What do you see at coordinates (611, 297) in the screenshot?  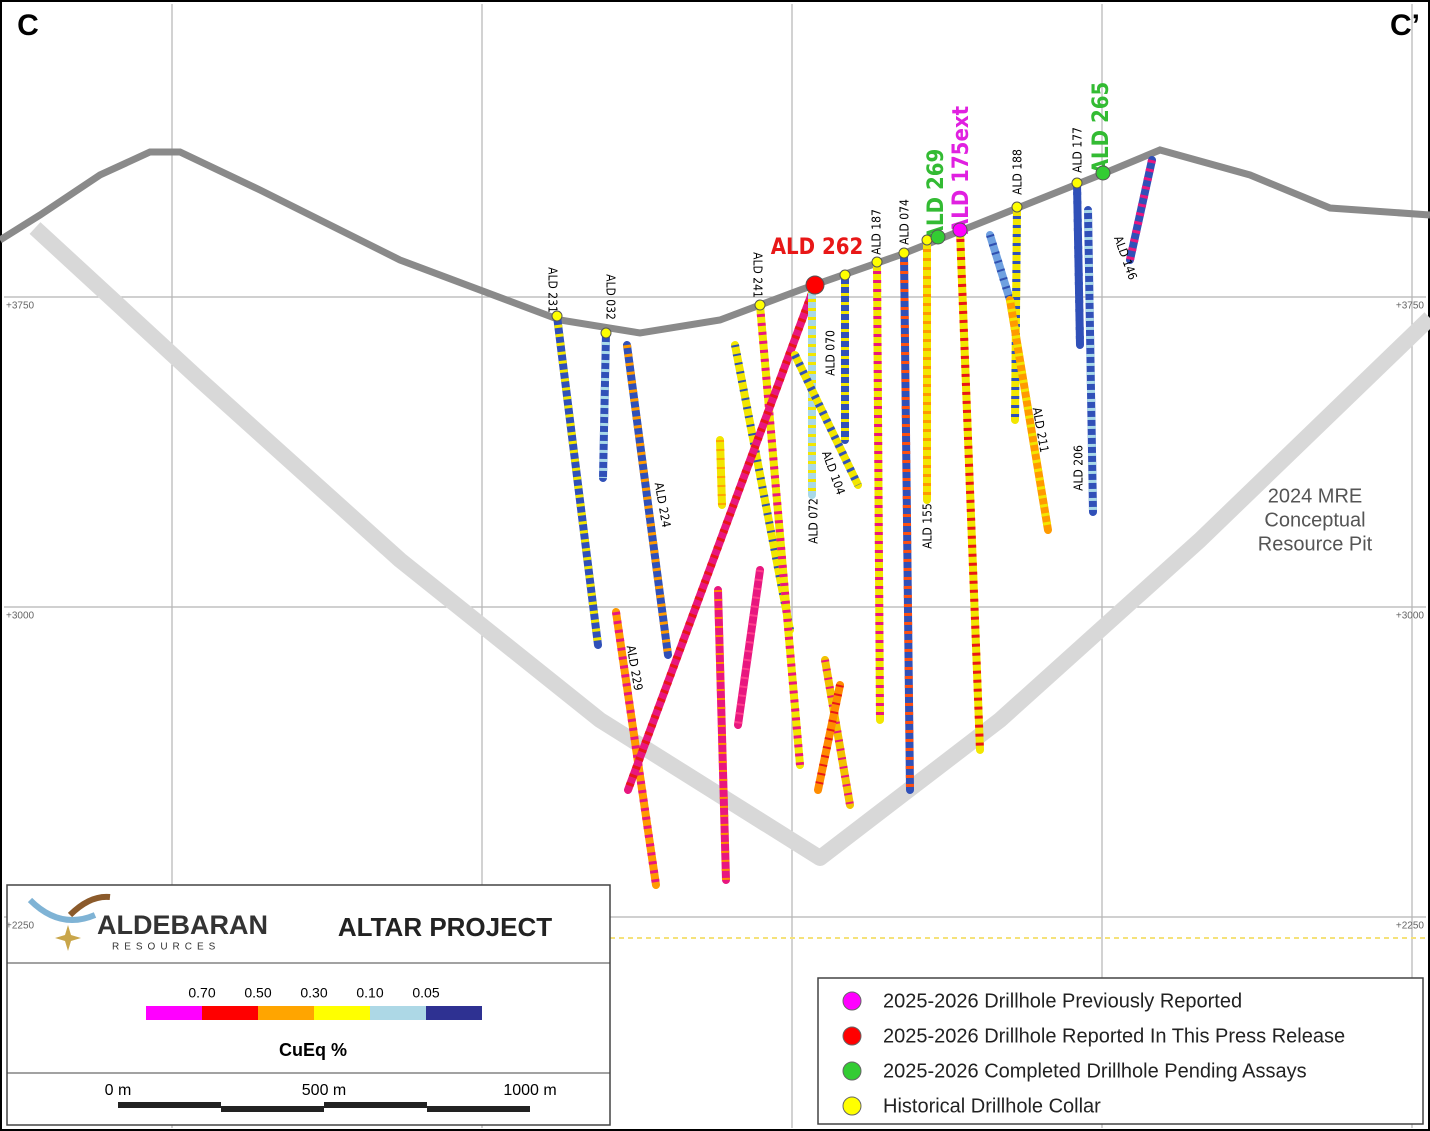 I see `drillhole-label: ALD 032` at bounding box center [611, 297].